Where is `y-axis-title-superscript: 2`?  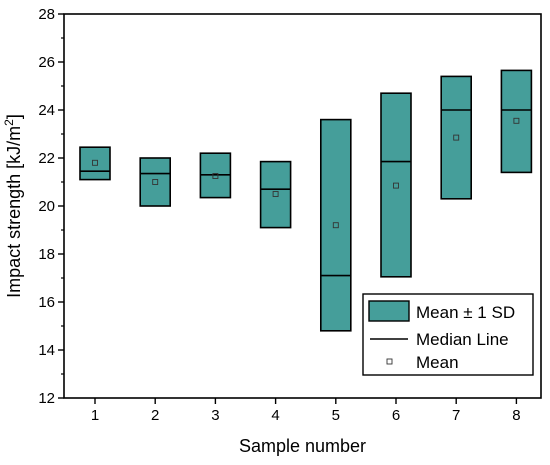
y-axis-title-superscript: 2 is located at coordinates (9, 122).